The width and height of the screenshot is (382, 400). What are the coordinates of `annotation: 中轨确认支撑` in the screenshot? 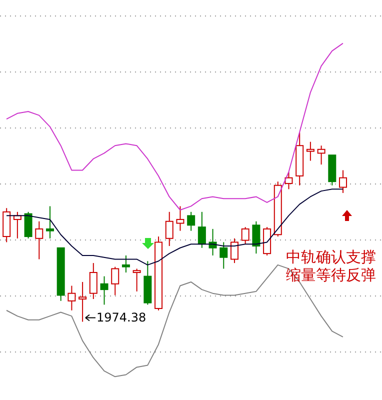 It's located at (331, 257).